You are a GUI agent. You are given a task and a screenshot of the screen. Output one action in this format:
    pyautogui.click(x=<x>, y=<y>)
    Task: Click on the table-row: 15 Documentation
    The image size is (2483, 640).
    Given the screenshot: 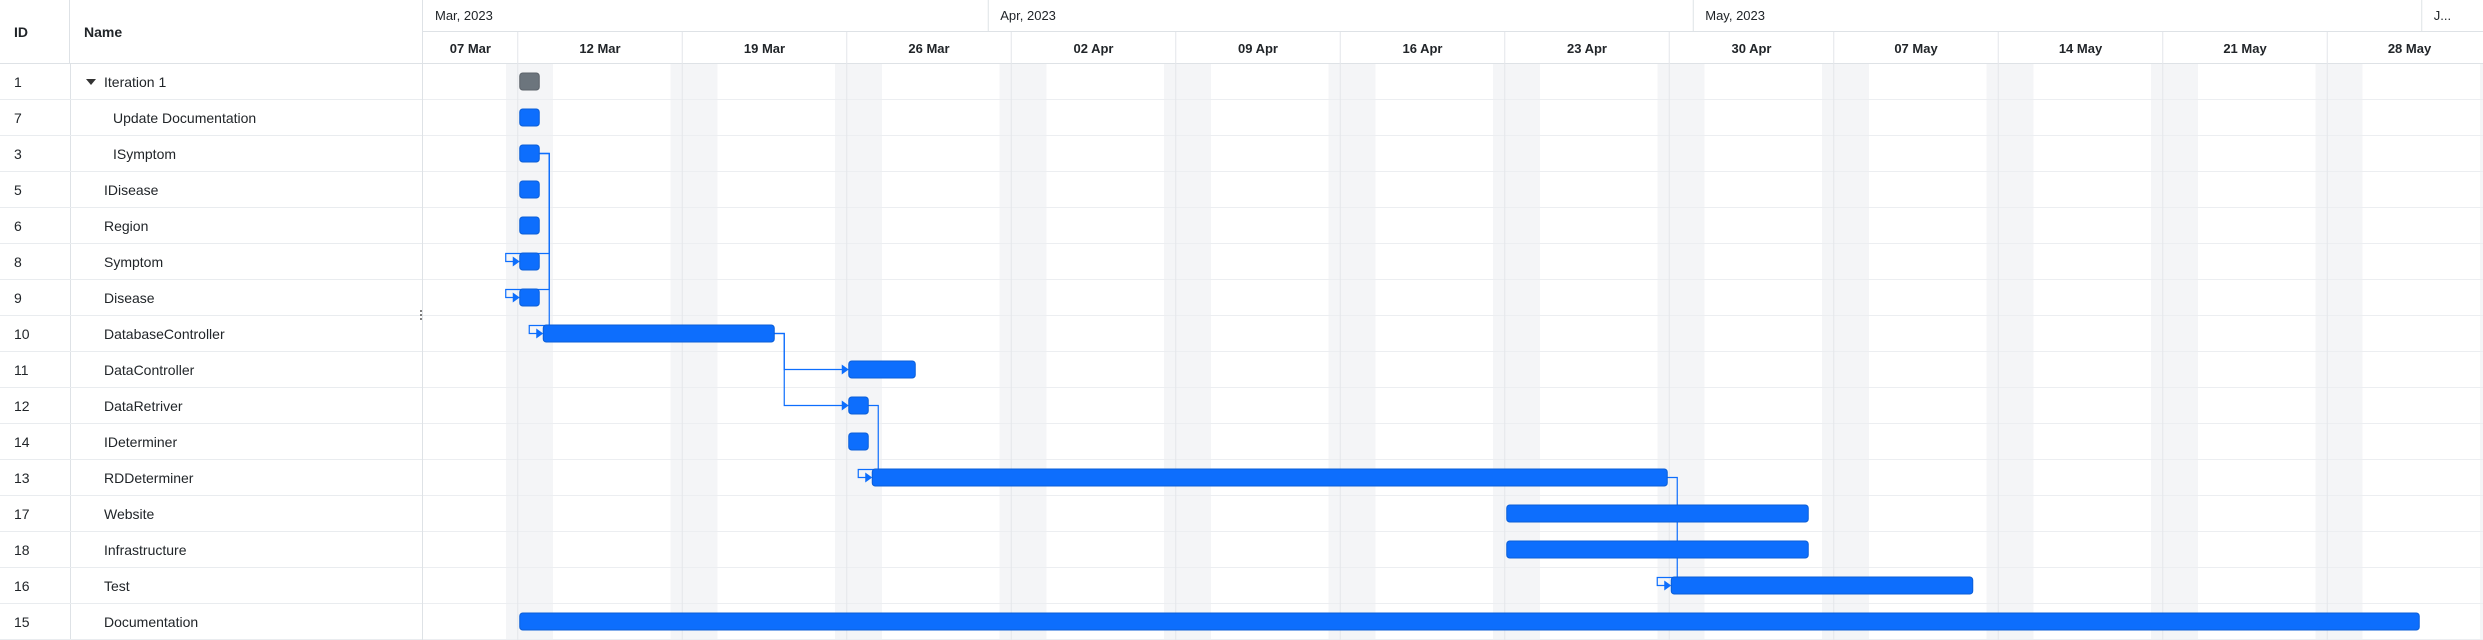 What is the action you would take?
    pyautogui.click(x=211, y=622)
    